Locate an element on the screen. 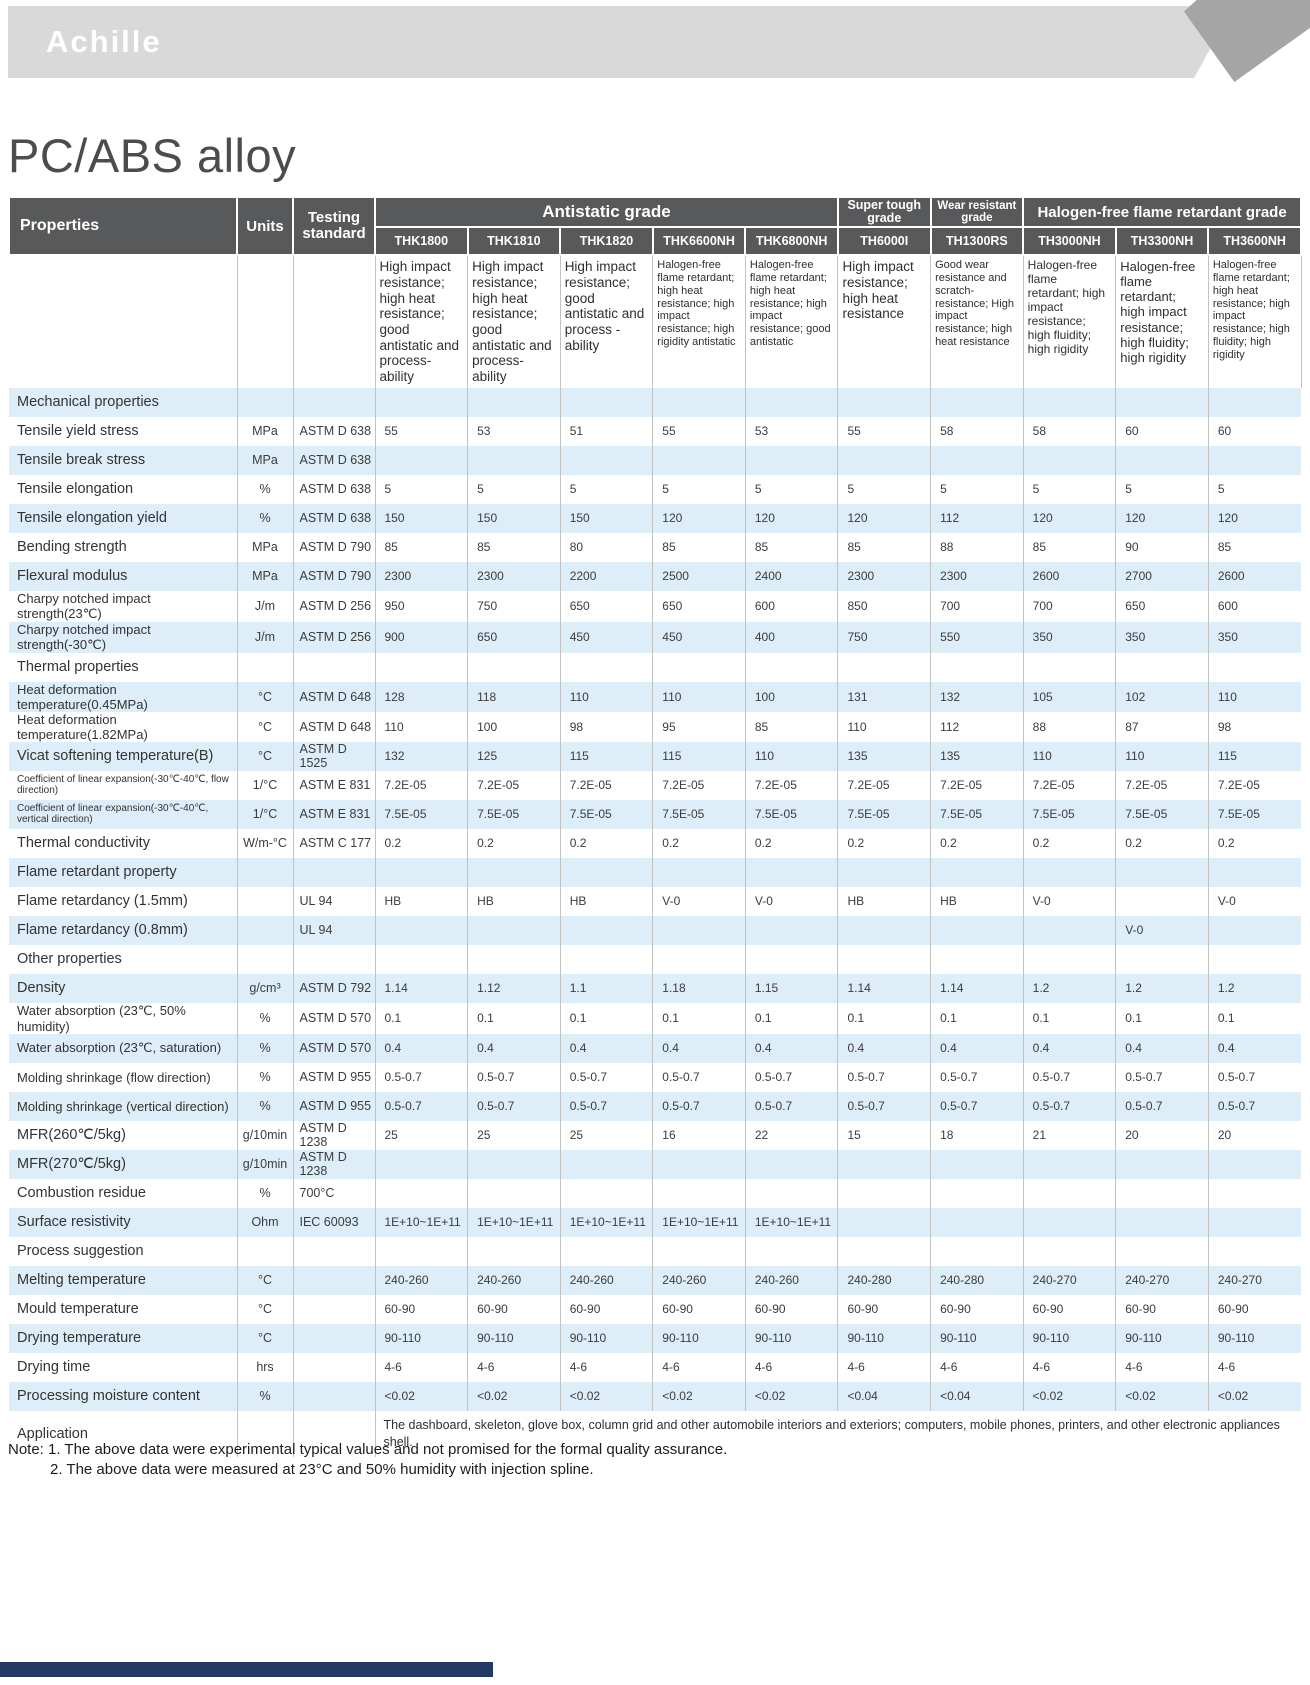 This screenshot has width=1310, height=1685. unit-cell: J/m is located at coordinates (265, 606).